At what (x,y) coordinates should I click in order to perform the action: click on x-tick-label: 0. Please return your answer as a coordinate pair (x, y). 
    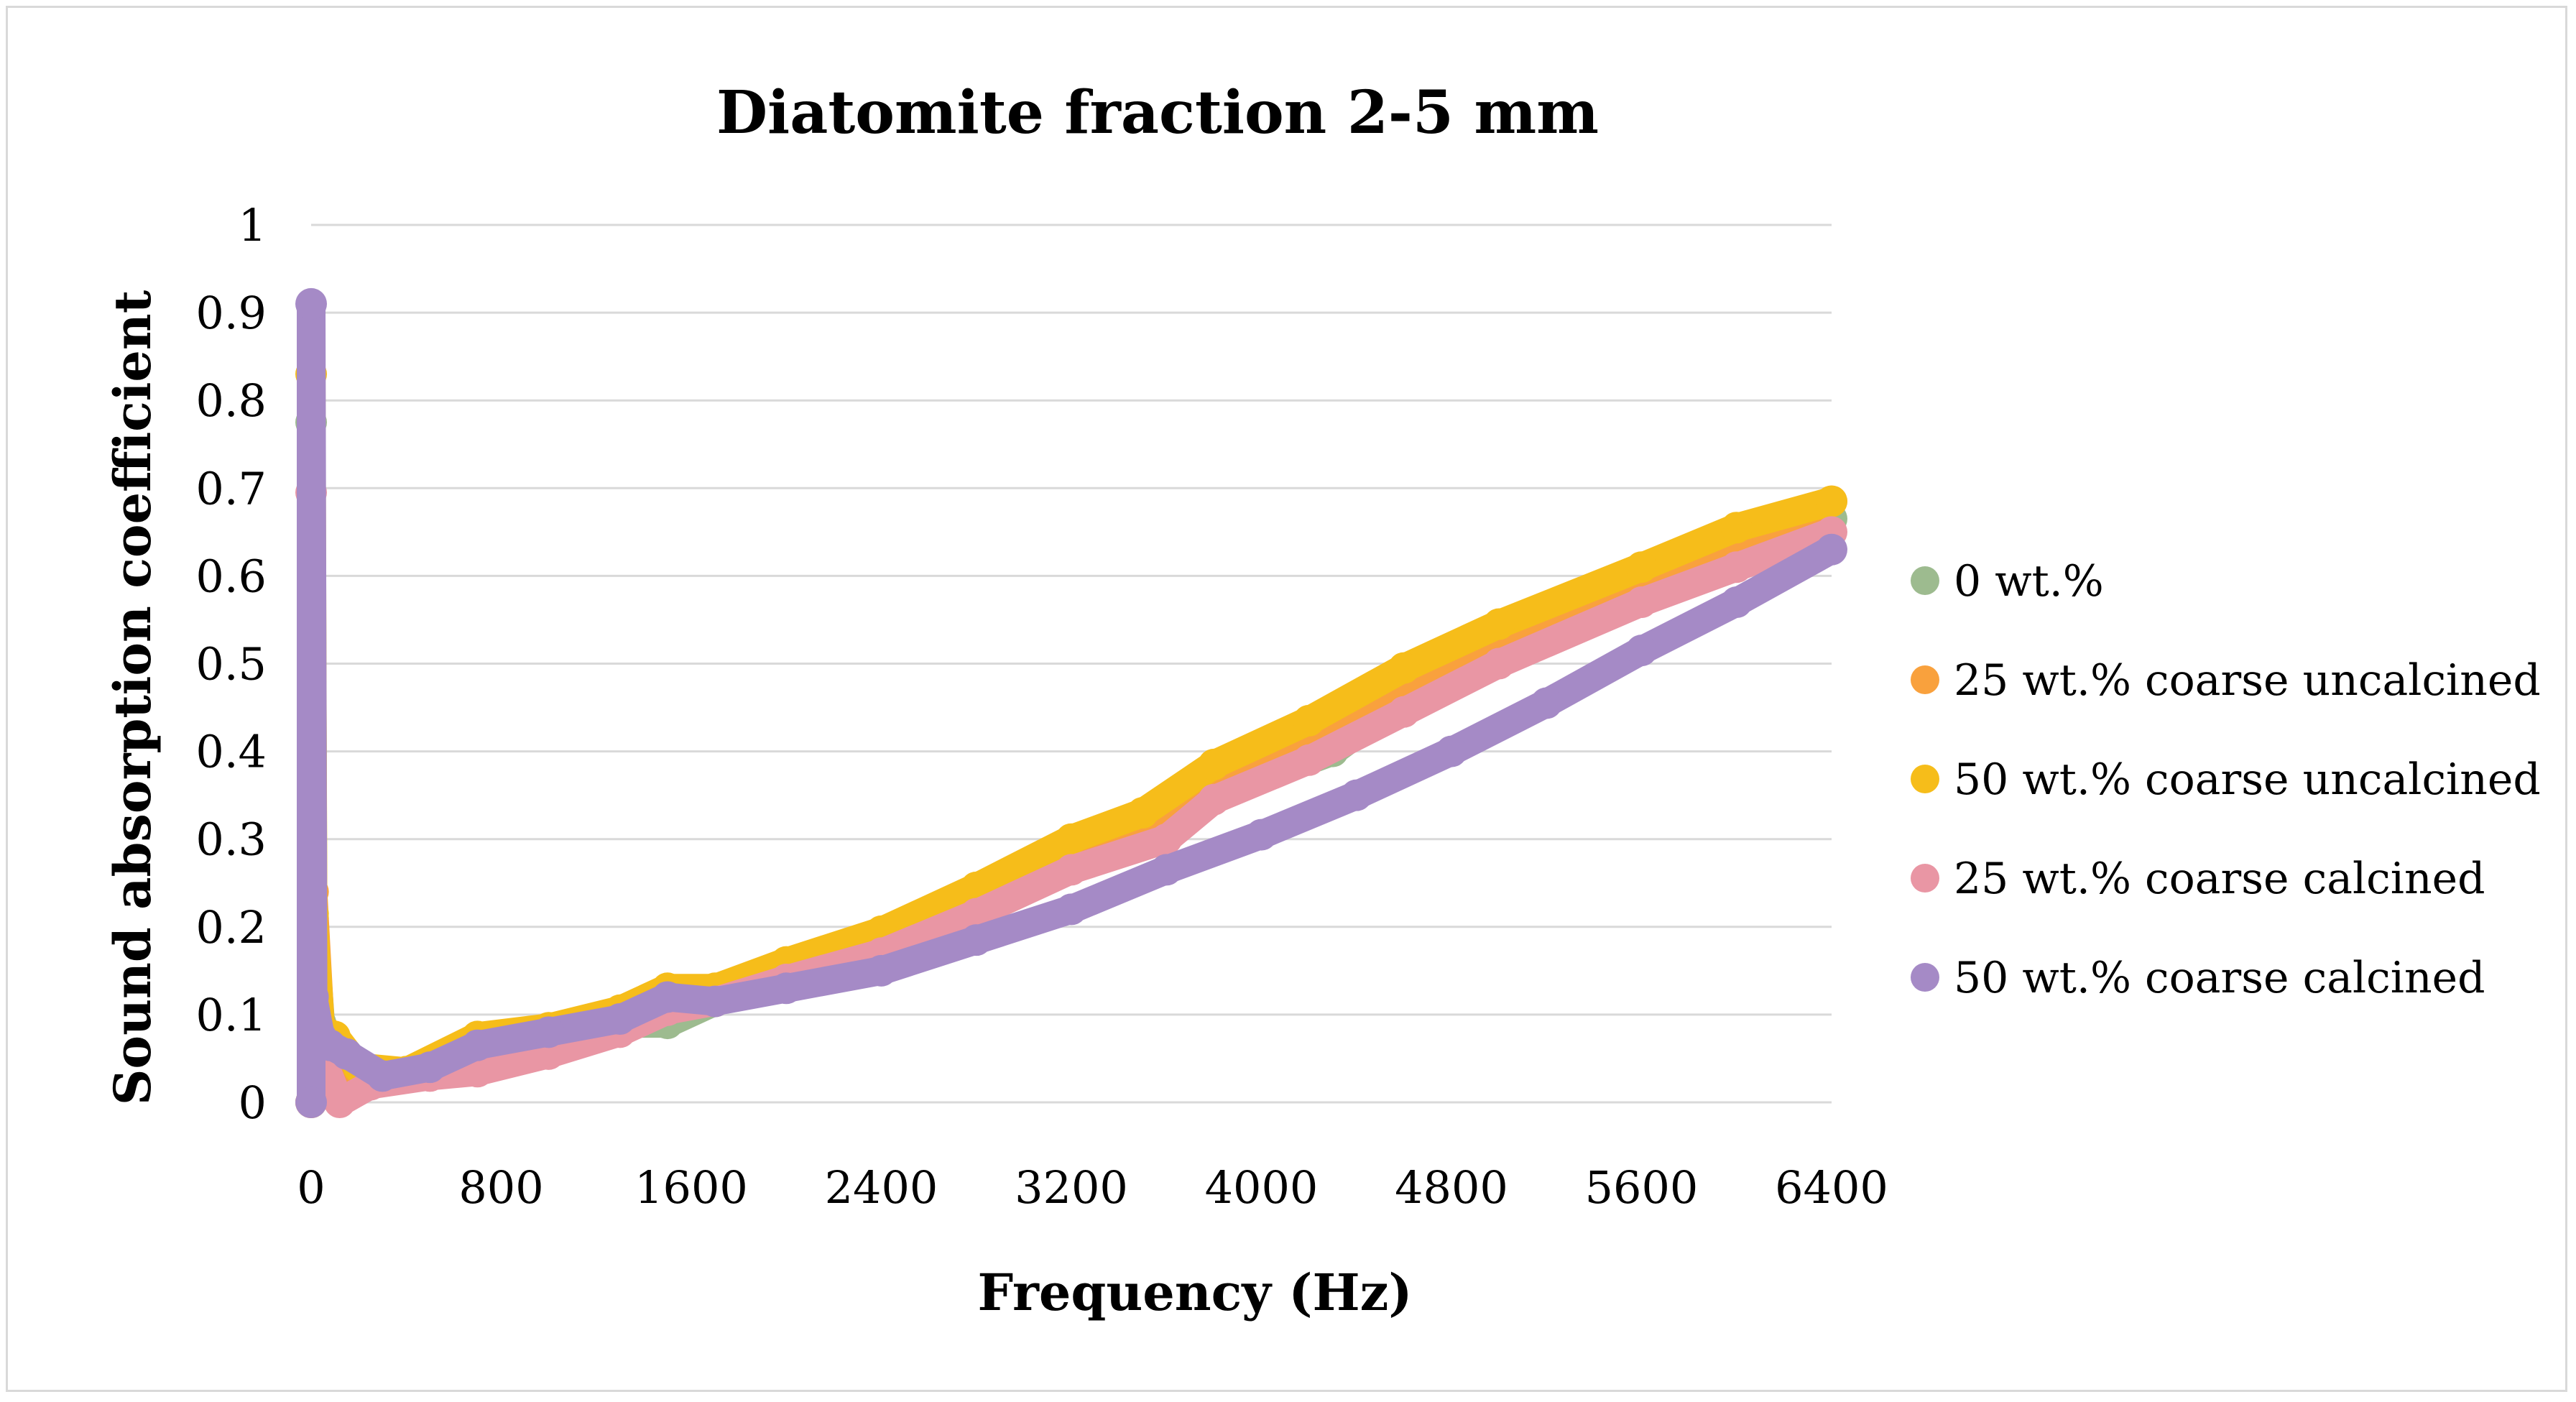
    Looking at the image, I should click on (311, 1187).